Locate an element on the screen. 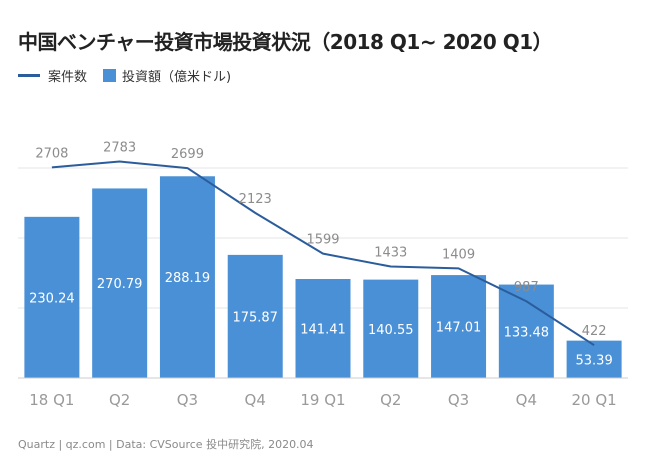 This screenshot has width=645, height=466. bar-value-label: 147.01 is located at coordinates (459, 328).